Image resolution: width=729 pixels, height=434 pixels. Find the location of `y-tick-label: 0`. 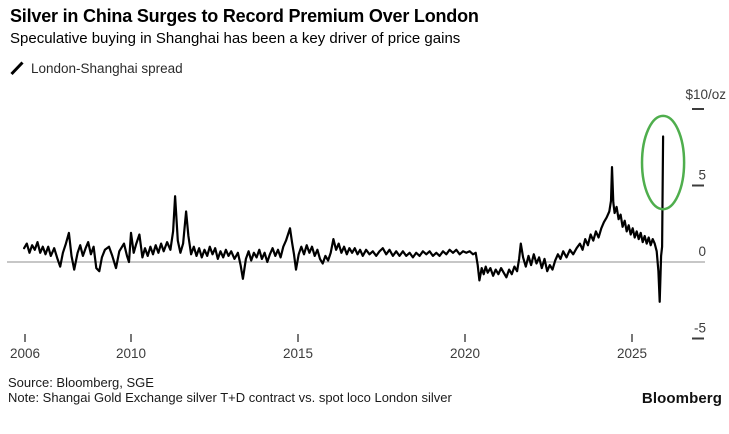

y-tick-label: 0 is located at coordinates (702, 251).